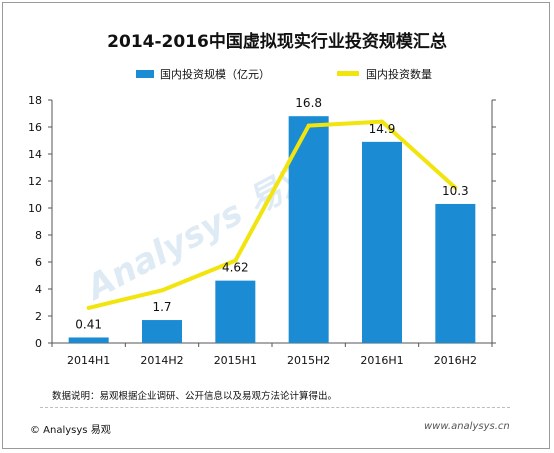 Image resolution: width=554 pixels, height=453 pixels. I want to click on bar-data-label: 14.9, so click(382, 129).